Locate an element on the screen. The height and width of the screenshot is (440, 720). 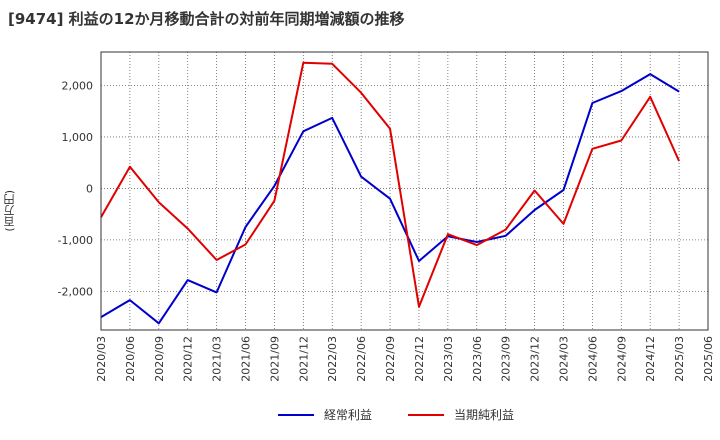
x-tick-label: 2020/09 is located at coordinates (159, 359).